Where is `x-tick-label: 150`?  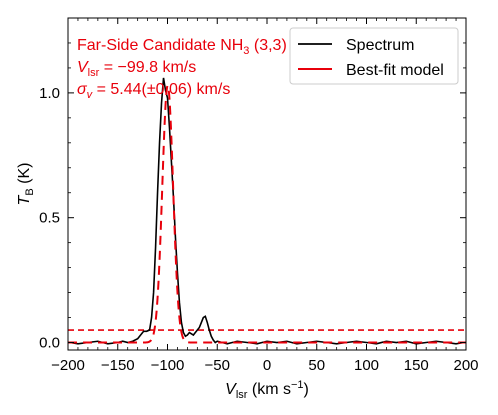 x-tick-label: 150 is located at coordinates (416, 365).